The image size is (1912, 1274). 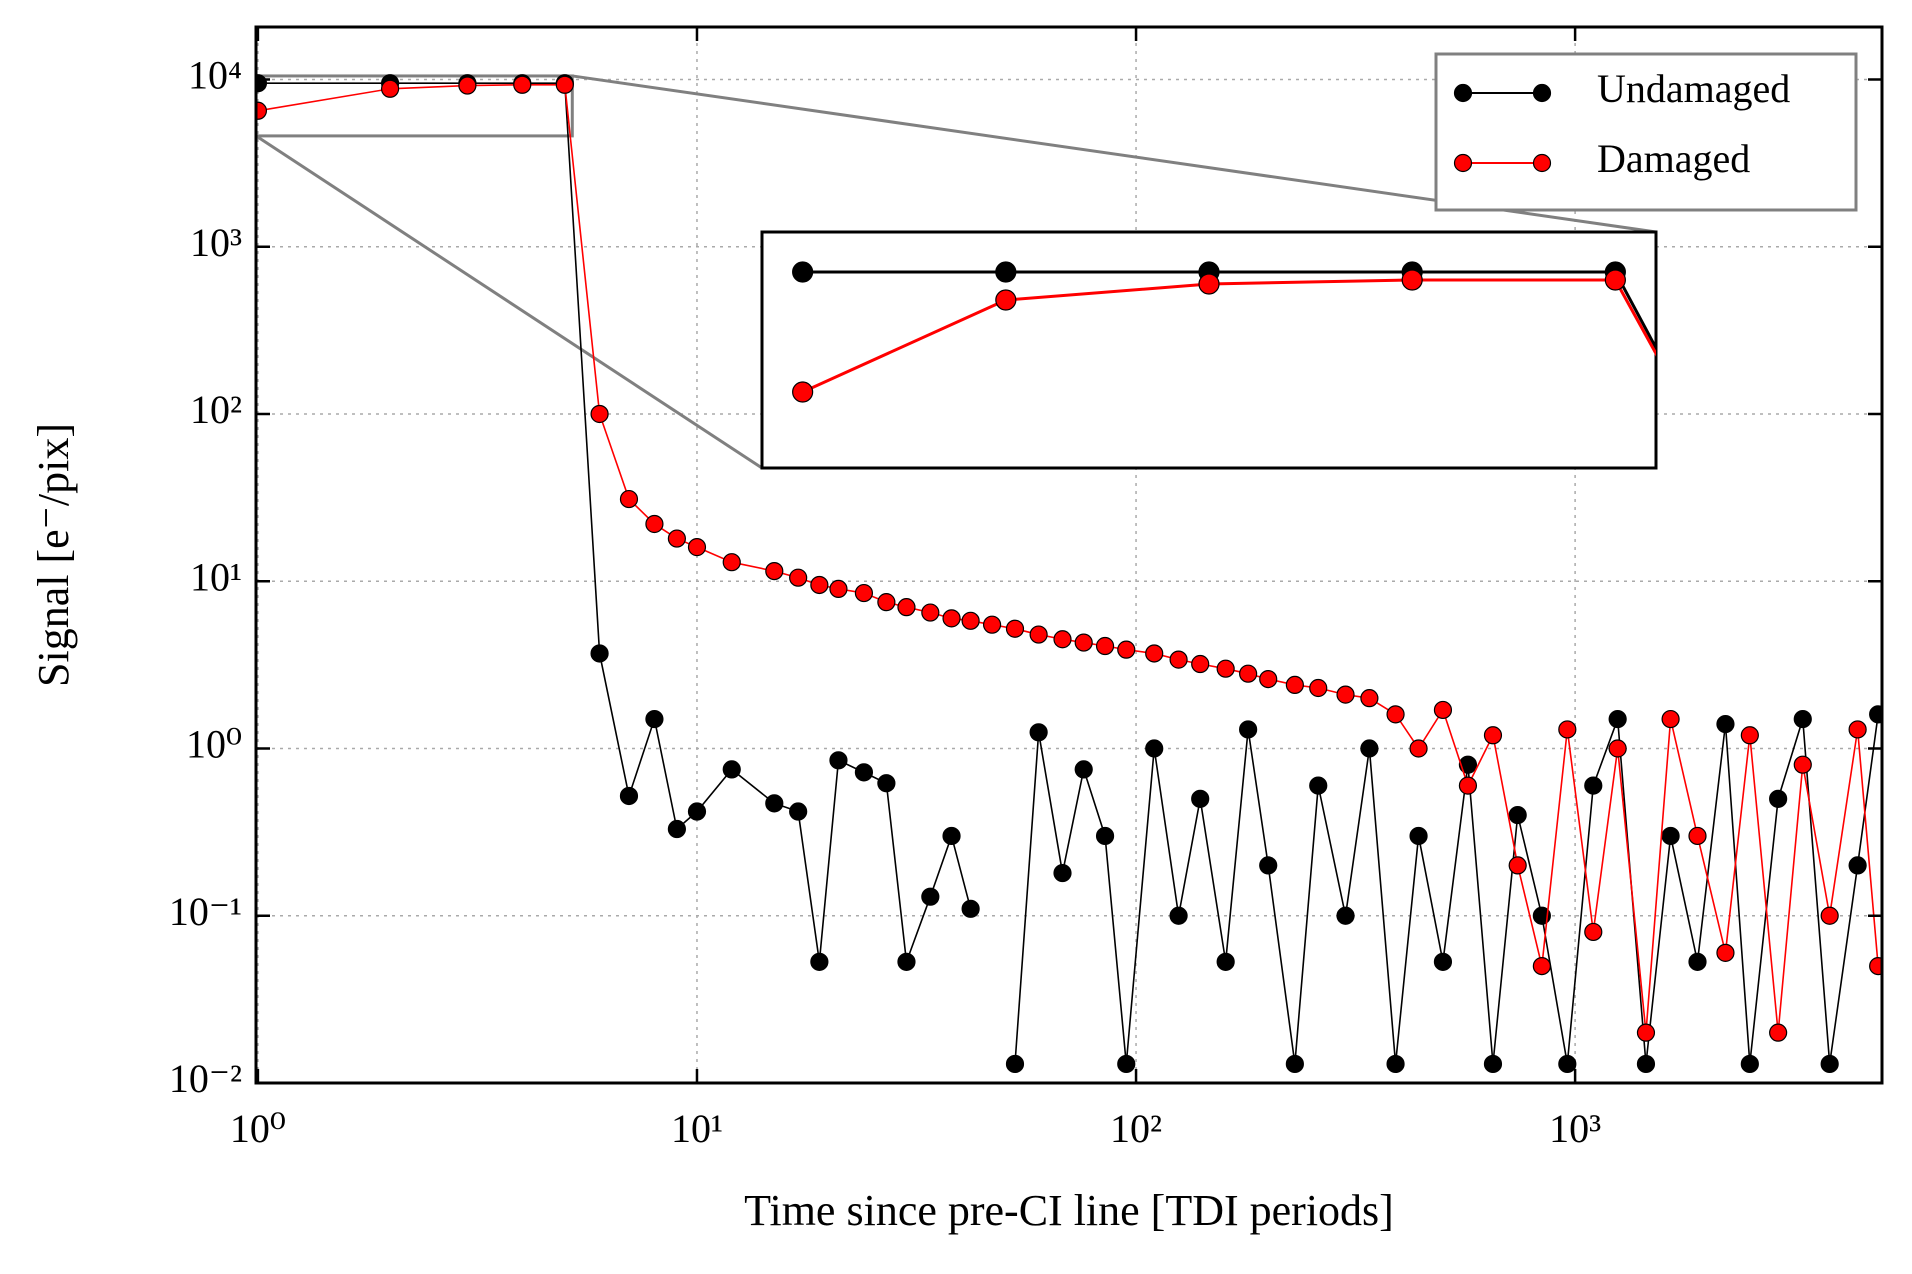 What do you see at coordinates (1069, 1210) in the screenshot?
I see `x-axis-label: Time since pre-CI line [TDI periods]` at bounding box center [1069, 1210].